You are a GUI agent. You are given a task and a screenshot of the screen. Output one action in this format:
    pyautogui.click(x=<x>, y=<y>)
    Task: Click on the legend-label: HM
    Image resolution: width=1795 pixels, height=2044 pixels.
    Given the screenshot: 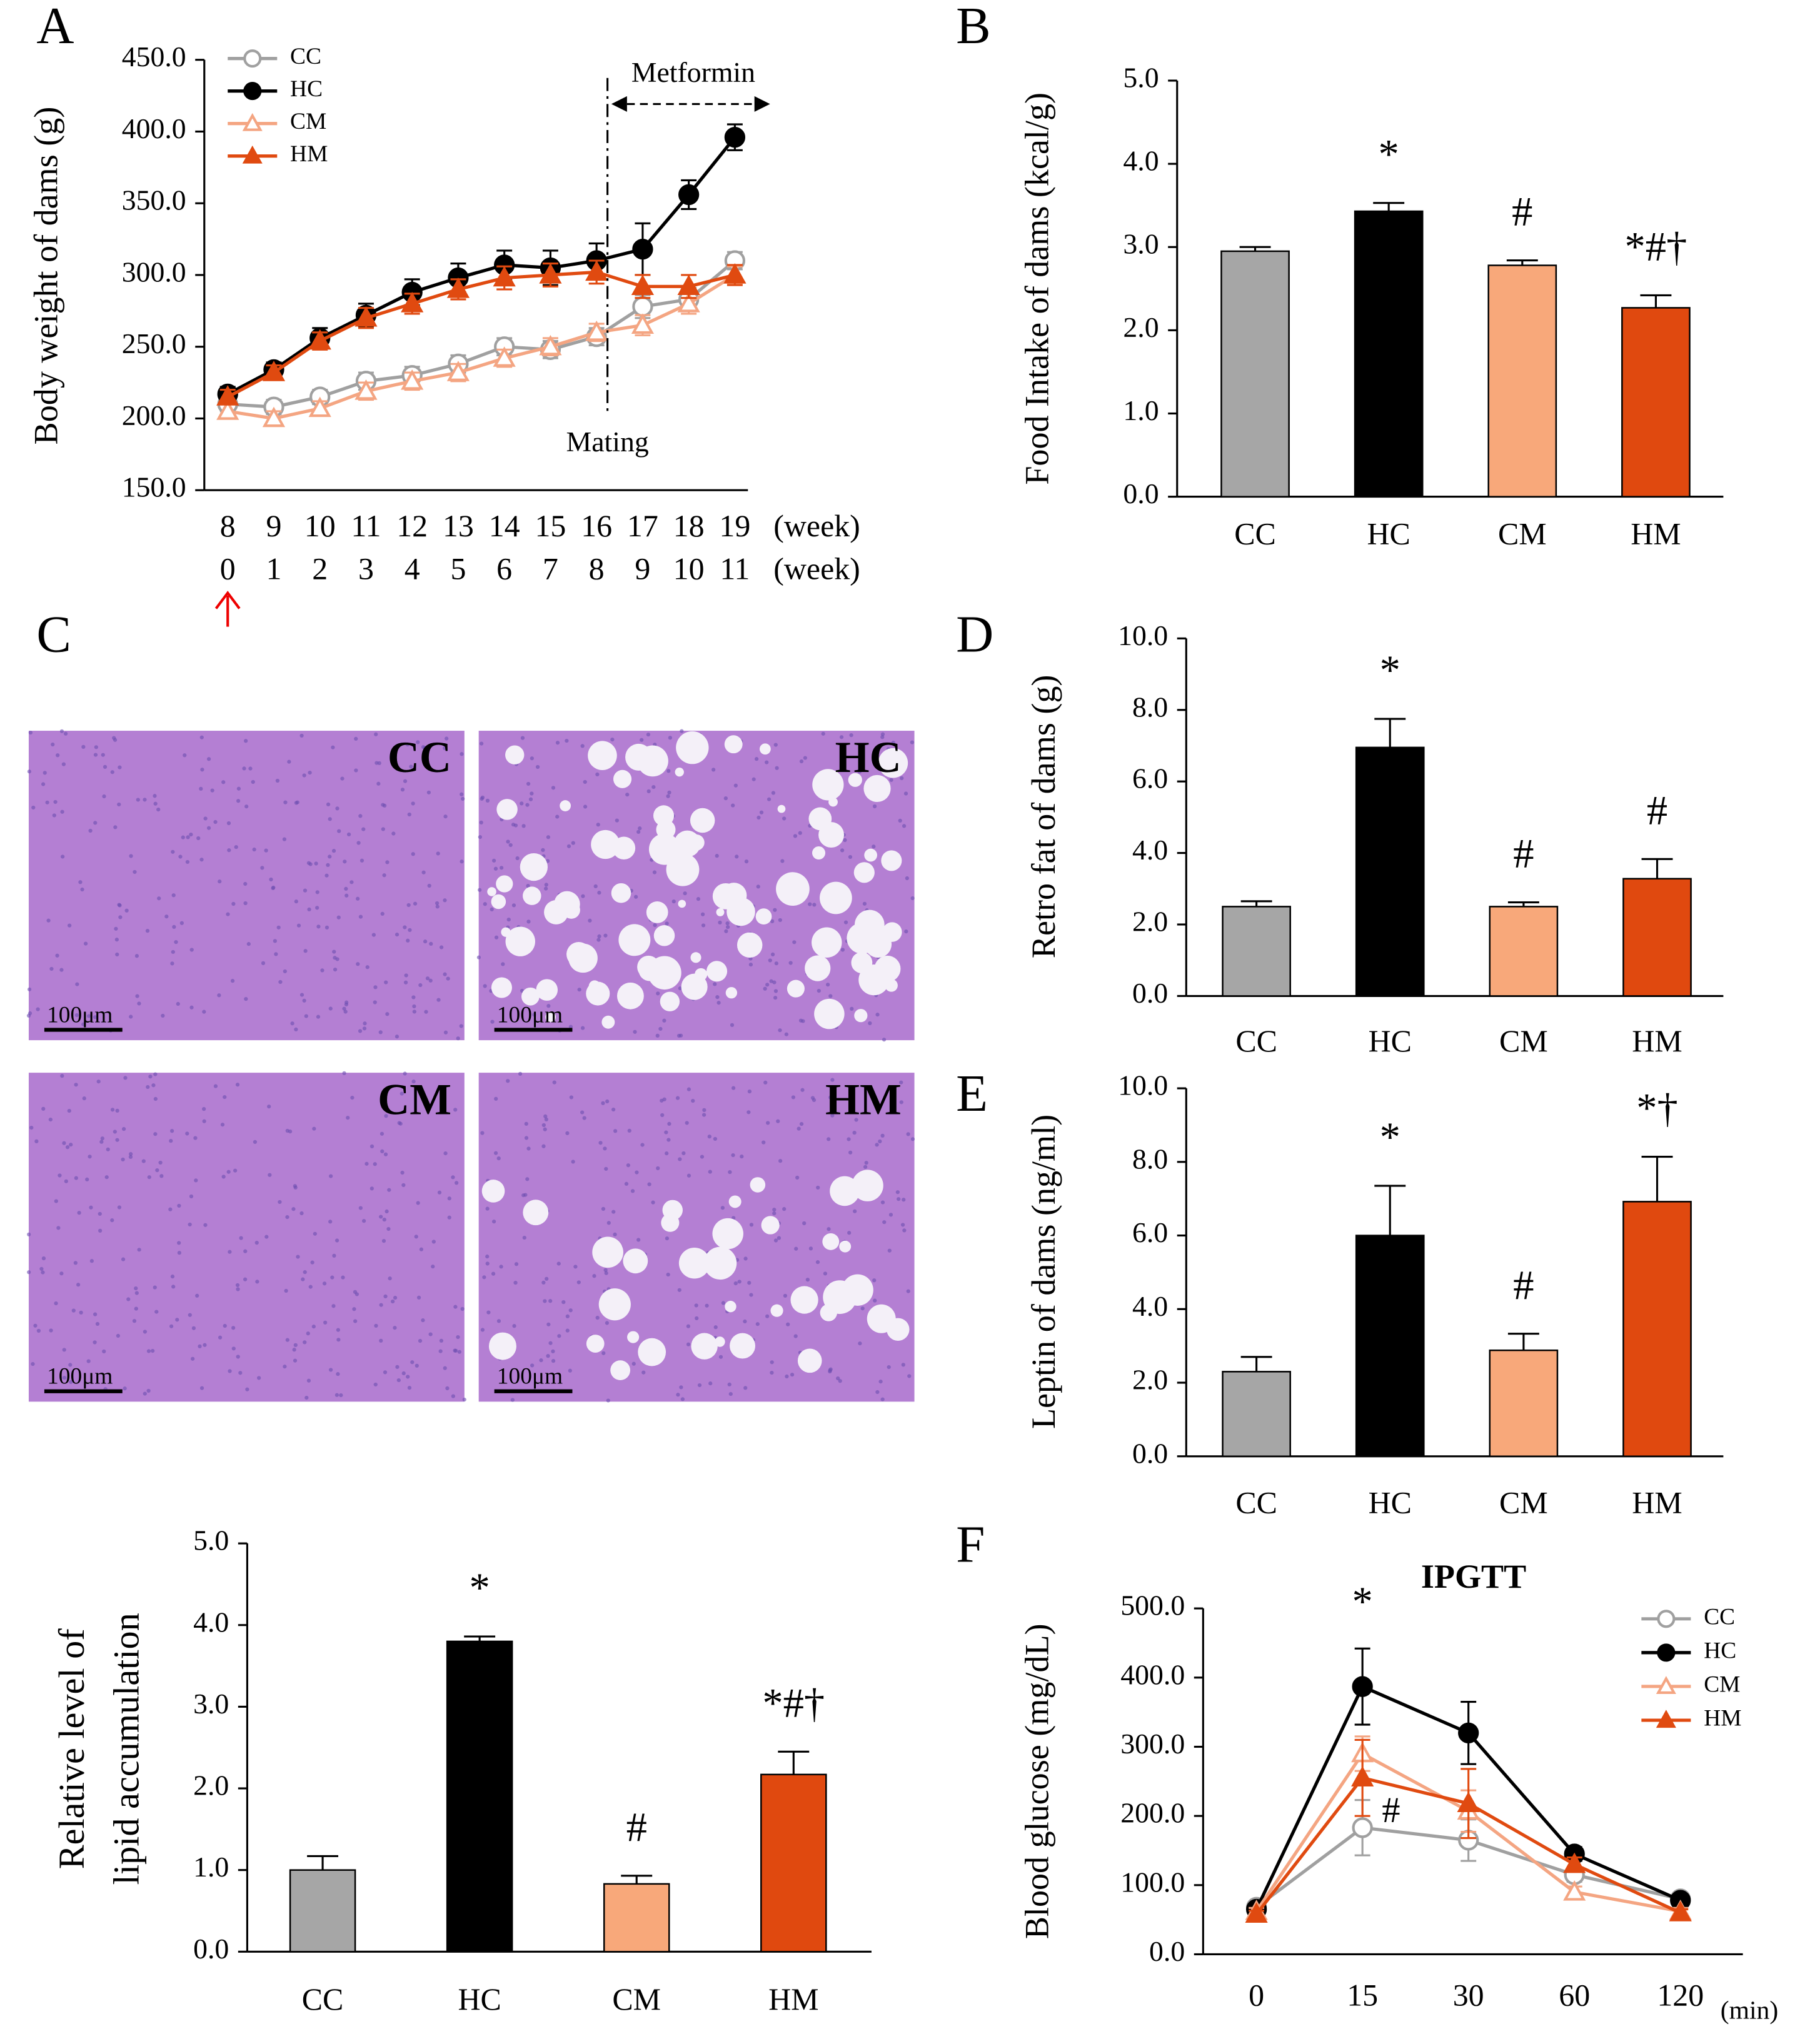 What is the action you would take?
    pyautogui.click(x=309, y=154)
    